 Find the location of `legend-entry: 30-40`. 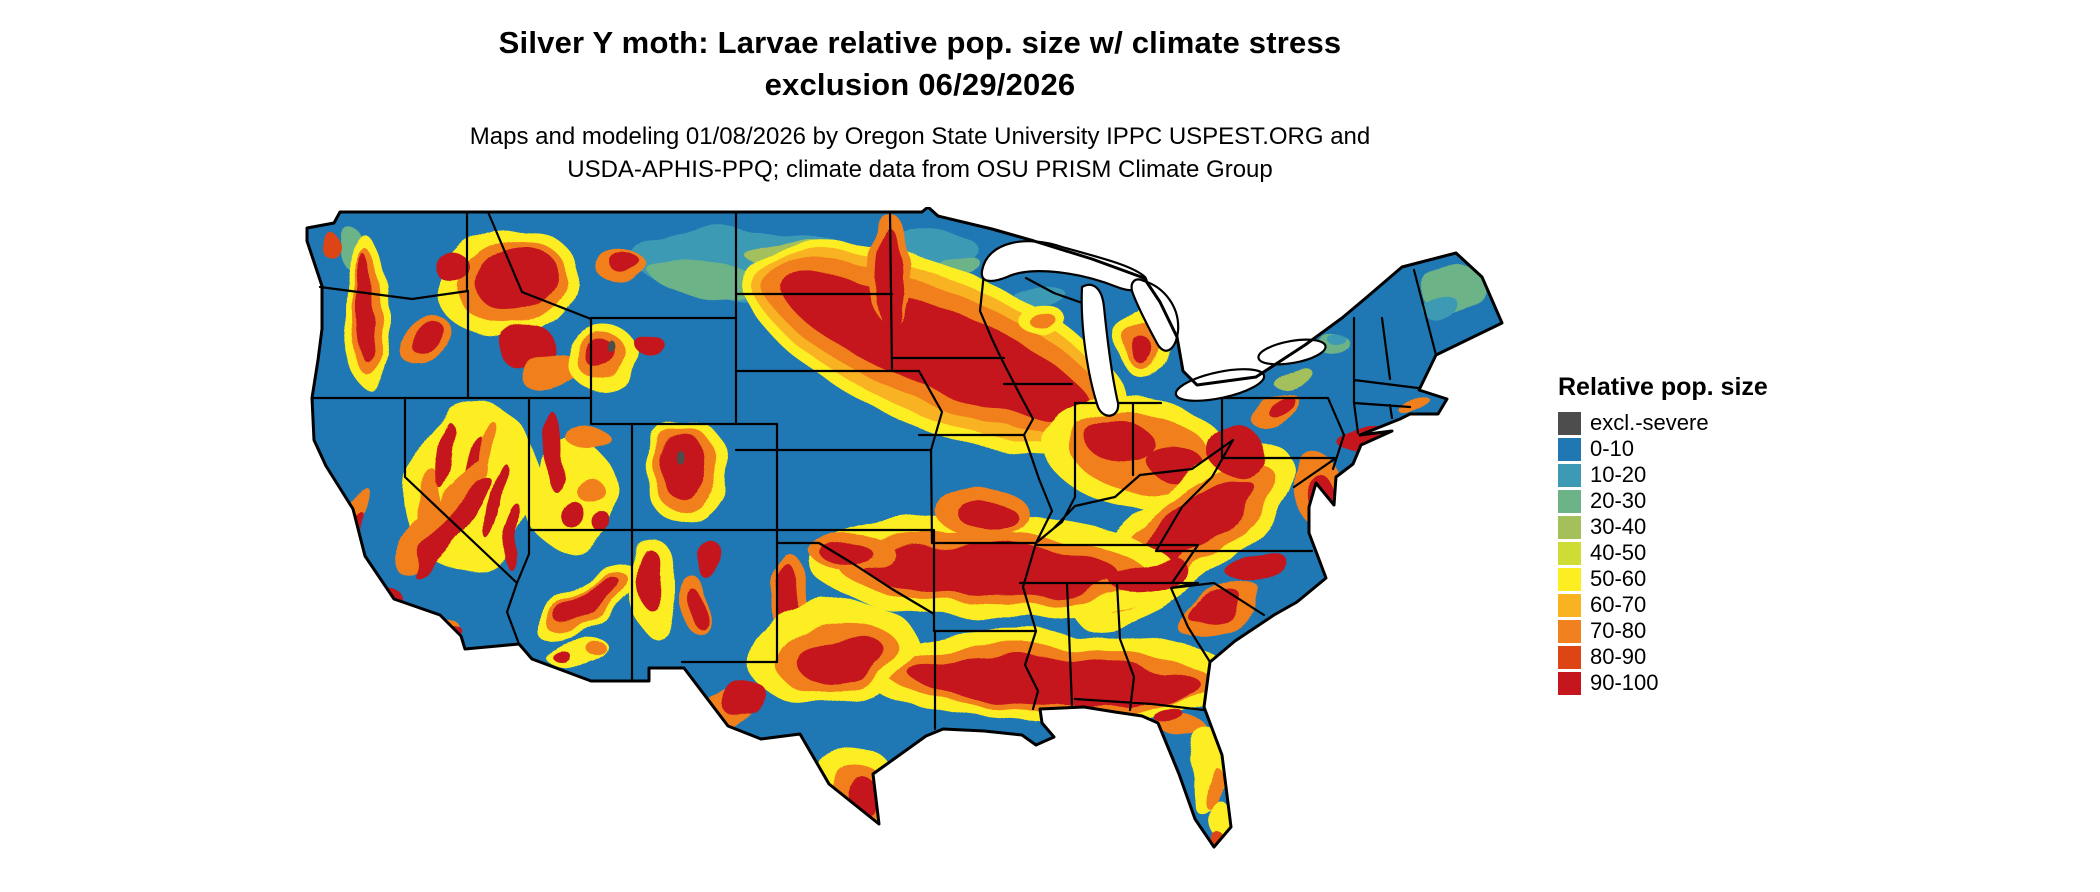

legend-entry: 30-40 is located at coordinates (1683, 527).